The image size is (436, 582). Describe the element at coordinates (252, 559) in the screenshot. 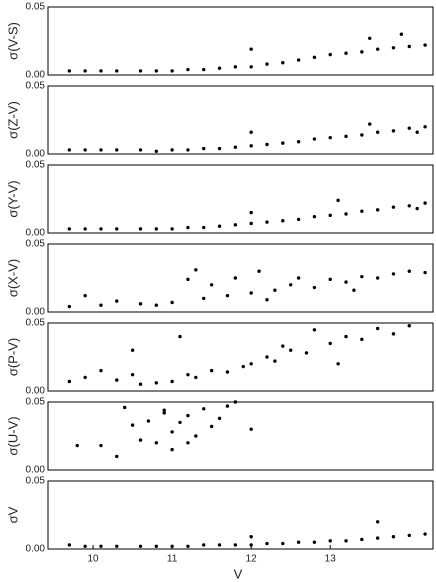

I see `x-tick-label: 12` at that location.